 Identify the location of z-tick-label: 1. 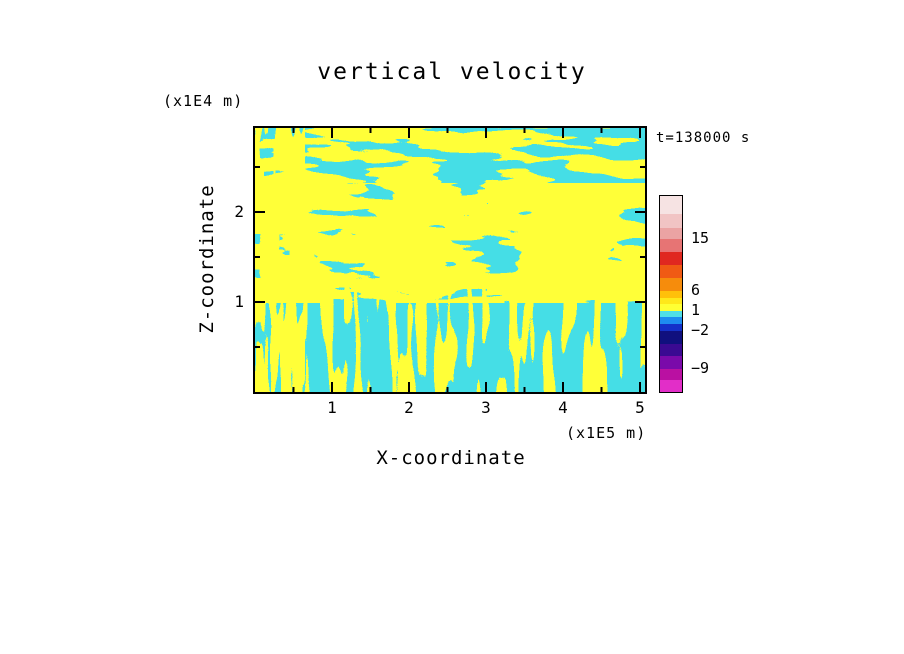
(239, 301).